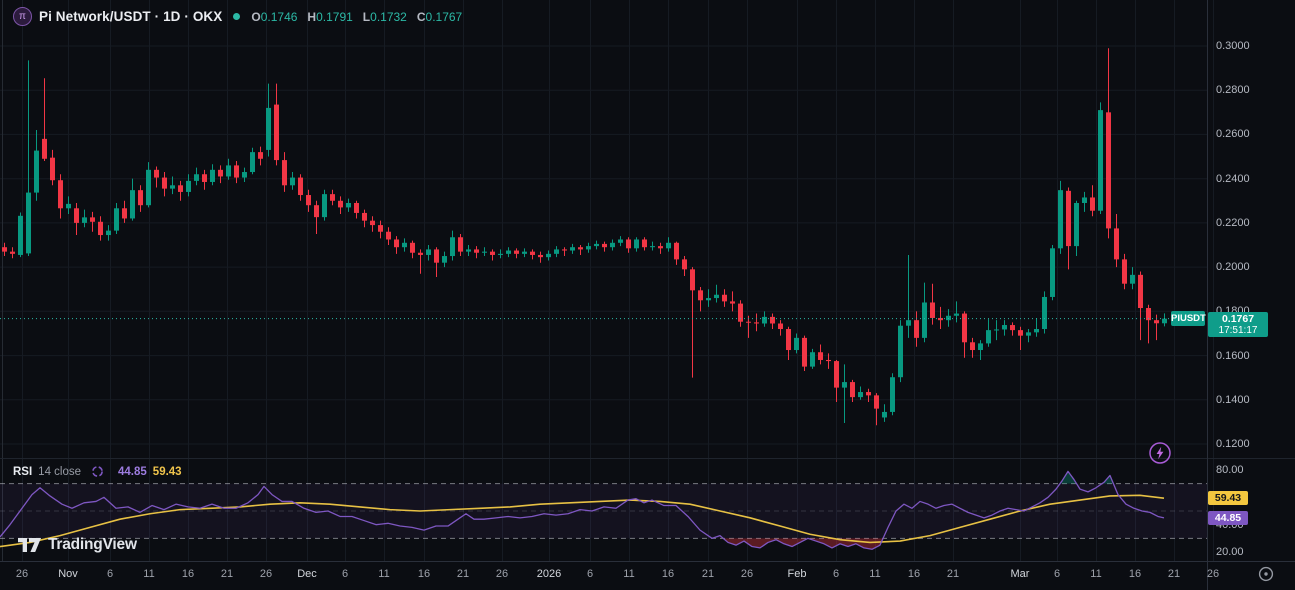  Describe the element at coordinates (307, 574) in the screenshot. I see `time-axis-label-month: Dec` at that location.